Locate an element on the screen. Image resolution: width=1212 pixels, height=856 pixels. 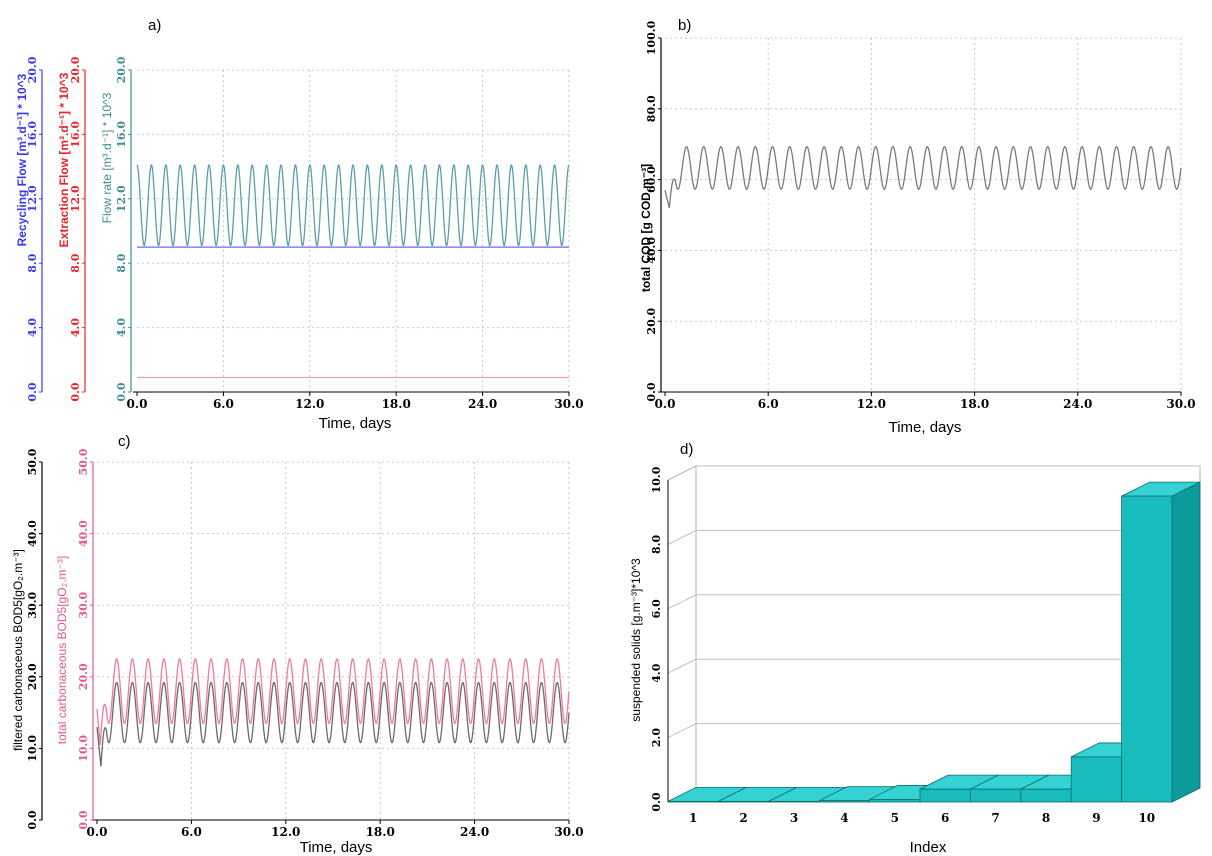
panel-a-ylabel-recycling: Recycling Flow [m³.d⁻¹] * 10^3 is located at coordinates (22, 159).